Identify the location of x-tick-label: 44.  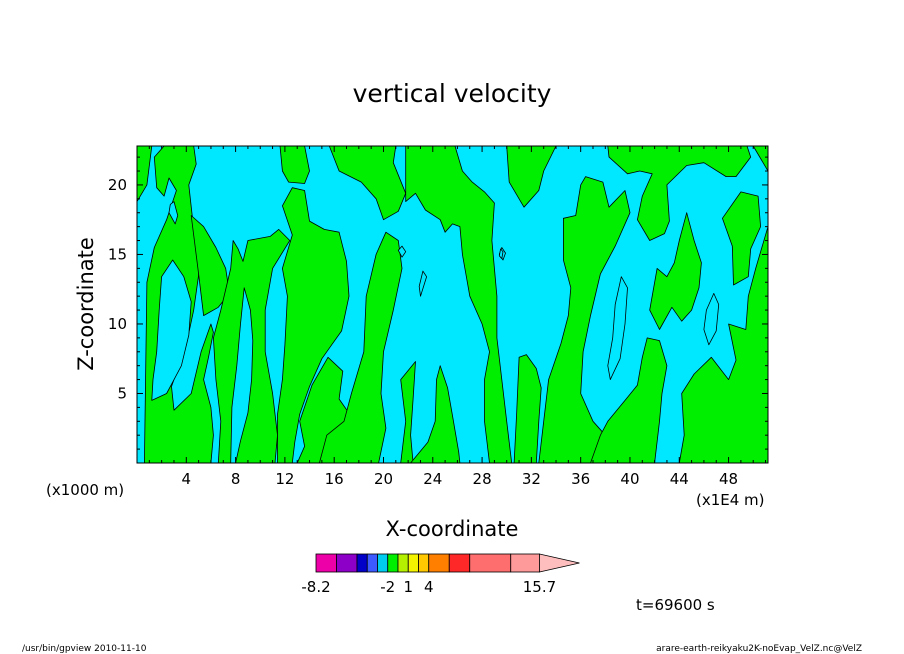
(679, 479).